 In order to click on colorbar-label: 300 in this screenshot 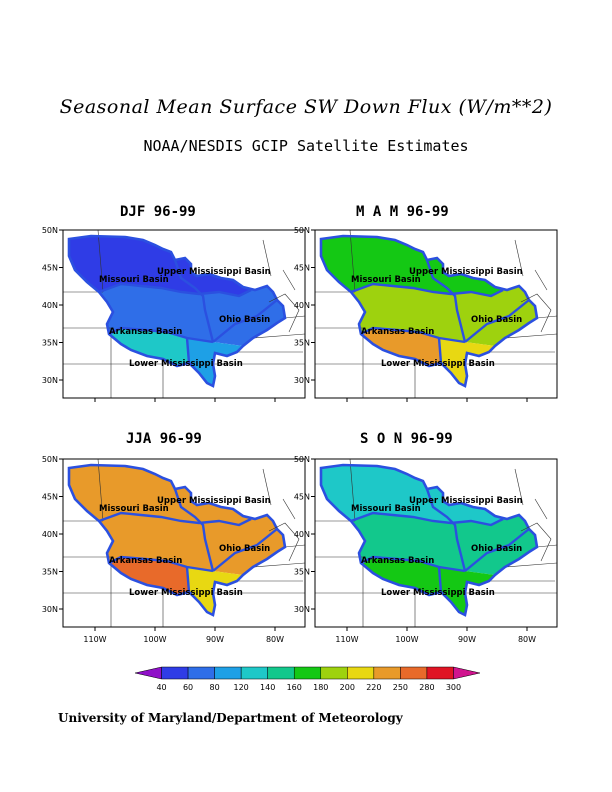, I will do `click(453, 687)`.